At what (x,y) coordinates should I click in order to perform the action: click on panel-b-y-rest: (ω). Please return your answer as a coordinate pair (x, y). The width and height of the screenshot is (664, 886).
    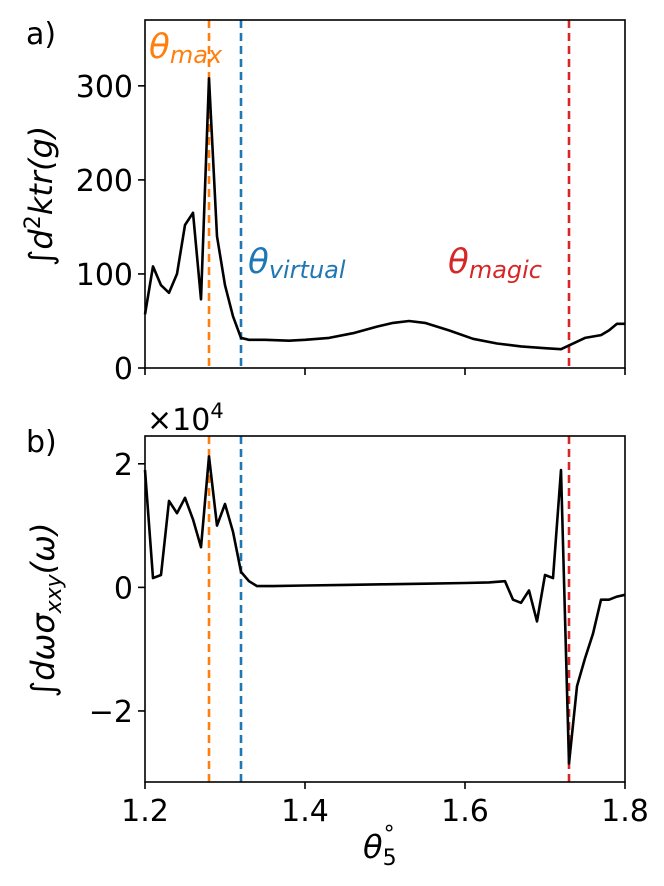
    Looking at the image, I should click on (43, 549).